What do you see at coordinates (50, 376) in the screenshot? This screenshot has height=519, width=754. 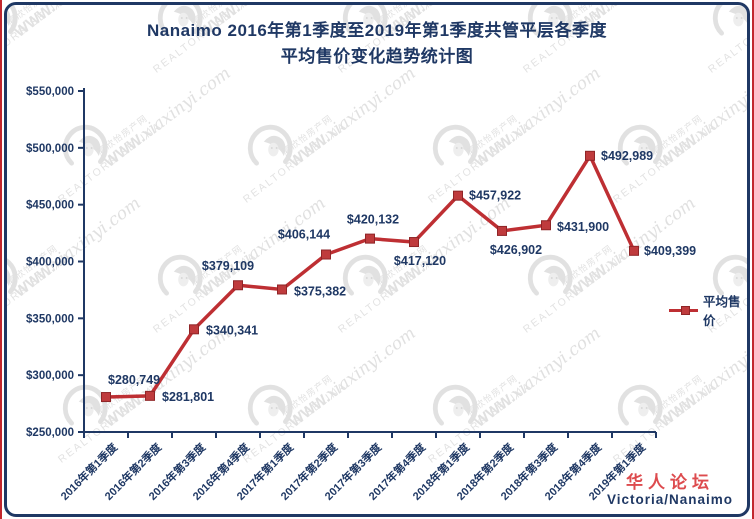 I see `y-axis-label: $300,000` at bounding box center [50, 376].